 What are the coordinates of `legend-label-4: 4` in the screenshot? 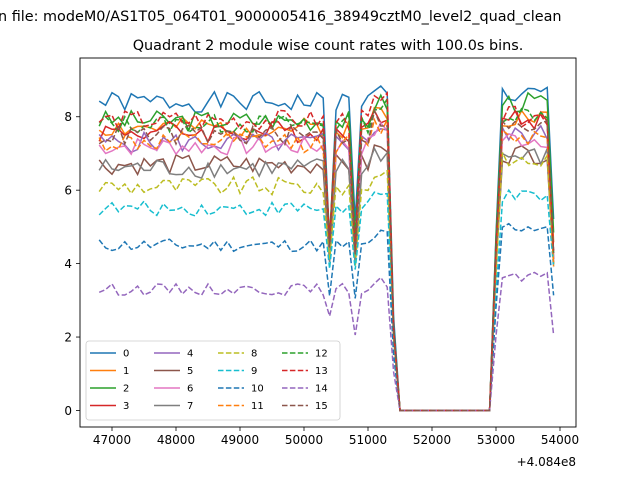 It's located at (190, 354).